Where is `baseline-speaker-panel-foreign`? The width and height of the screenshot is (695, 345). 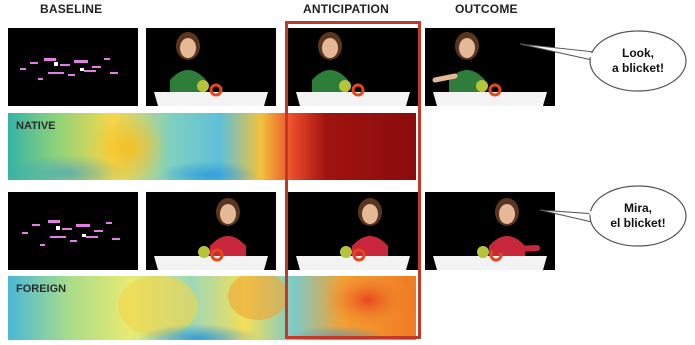 baseline-speaker-panel-foreign is located at coordinates (211, 231).